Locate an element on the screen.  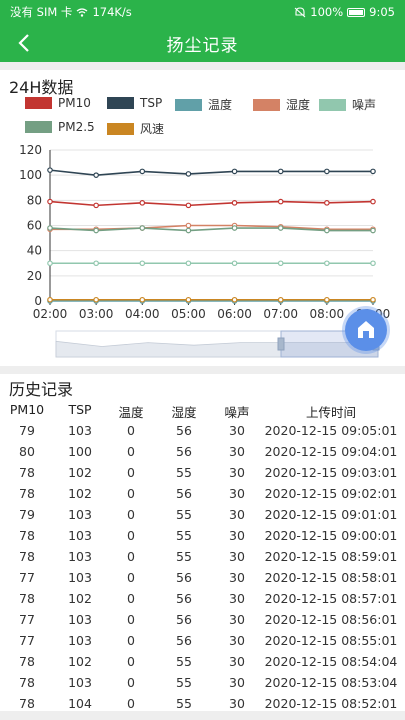
battery-percent: 100% is located at coordinates (327, 12).